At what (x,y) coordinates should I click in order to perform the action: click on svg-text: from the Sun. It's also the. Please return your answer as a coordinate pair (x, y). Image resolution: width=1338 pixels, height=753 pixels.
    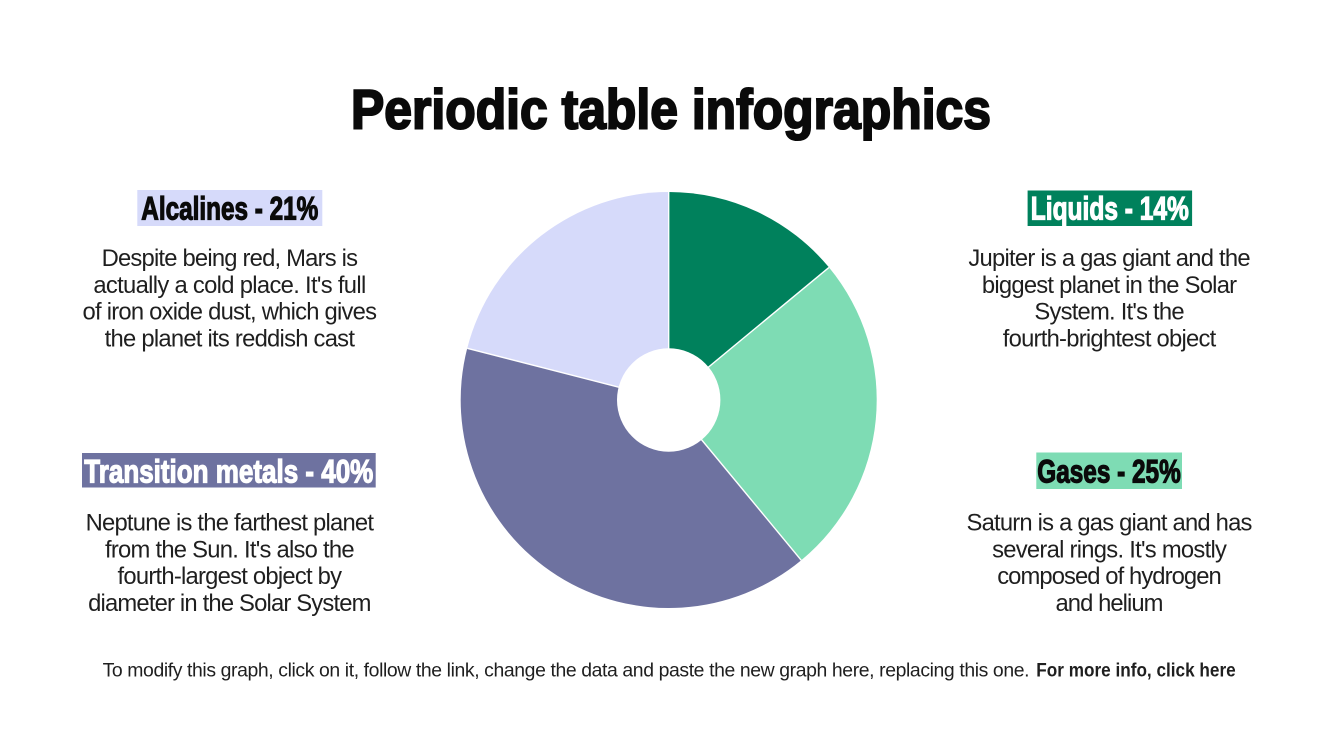
    Looking at the image, I should click on (230, 549).